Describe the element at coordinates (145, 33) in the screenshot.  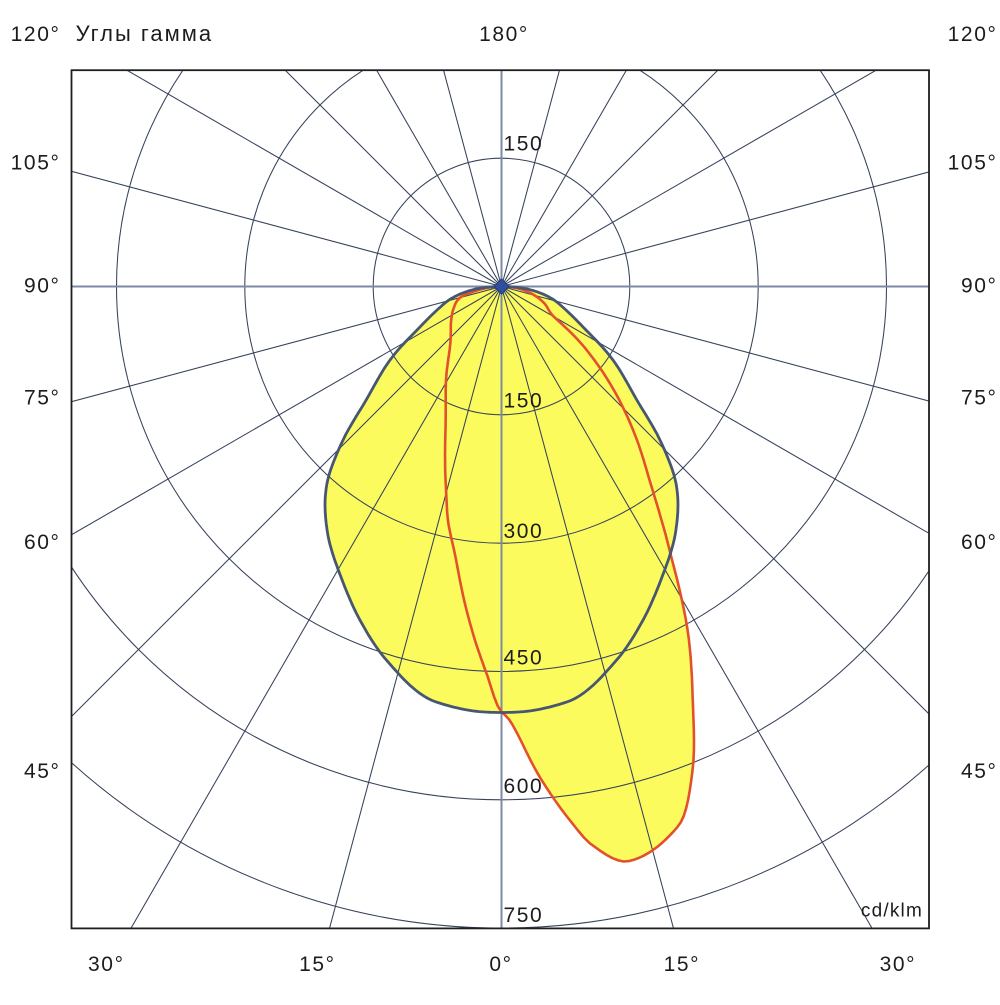
I see `svg-text: Углы гамма` at that location.